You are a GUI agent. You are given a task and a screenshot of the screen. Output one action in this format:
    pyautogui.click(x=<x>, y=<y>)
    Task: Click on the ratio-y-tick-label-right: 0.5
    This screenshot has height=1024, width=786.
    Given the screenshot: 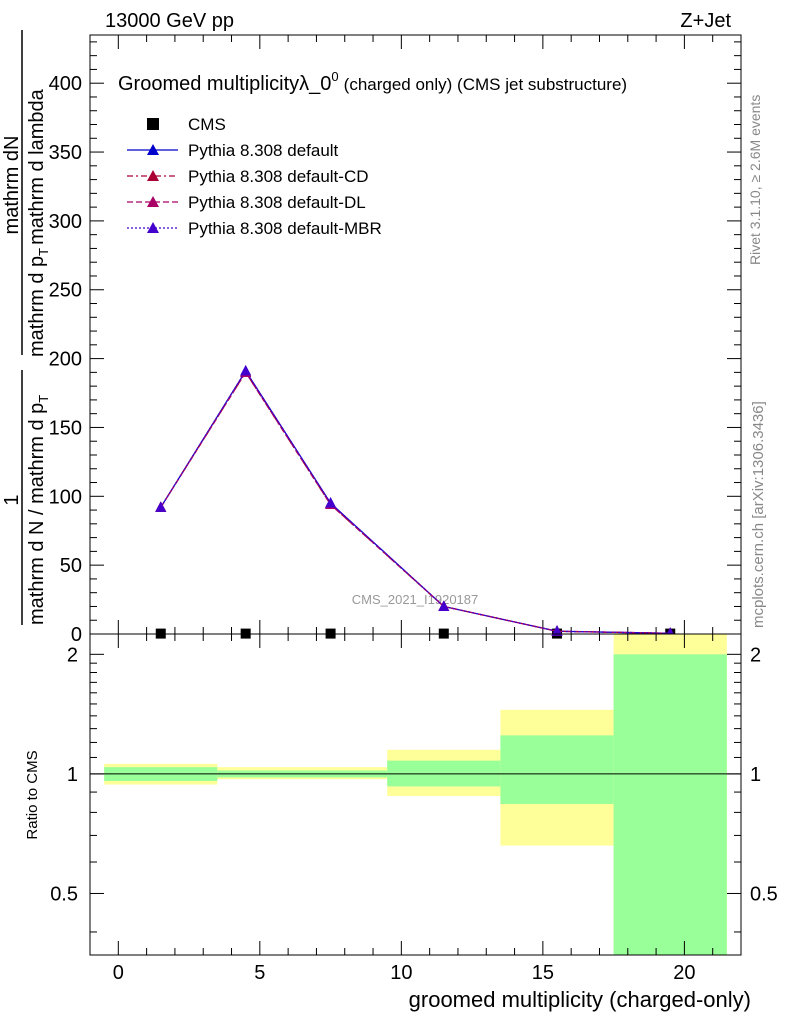 What is the action you would take?
    pyautogui.click(x=764, y=894)
    